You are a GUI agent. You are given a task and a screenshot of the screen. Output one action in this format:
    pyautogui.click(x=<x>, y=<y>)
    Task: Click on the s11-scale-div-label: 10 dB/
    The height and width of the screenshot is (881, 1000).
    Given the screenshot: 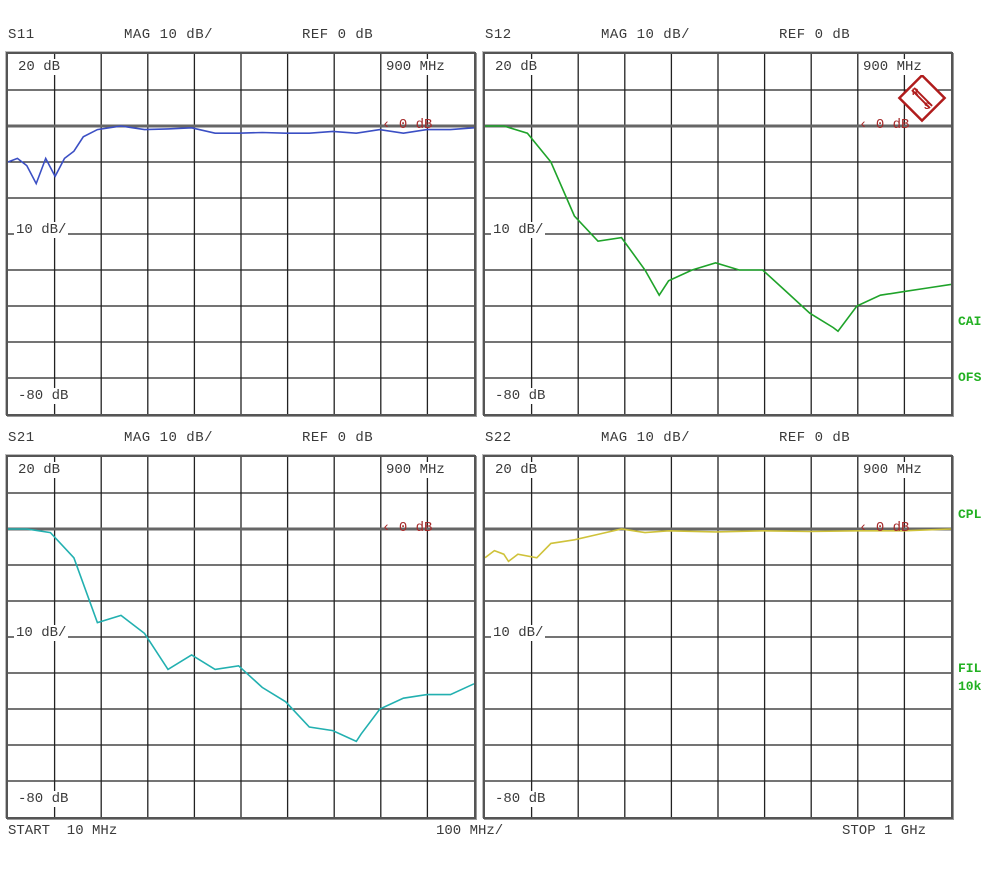 What is the action you would take?
    pyautogui.click(x=41, y=230)
    